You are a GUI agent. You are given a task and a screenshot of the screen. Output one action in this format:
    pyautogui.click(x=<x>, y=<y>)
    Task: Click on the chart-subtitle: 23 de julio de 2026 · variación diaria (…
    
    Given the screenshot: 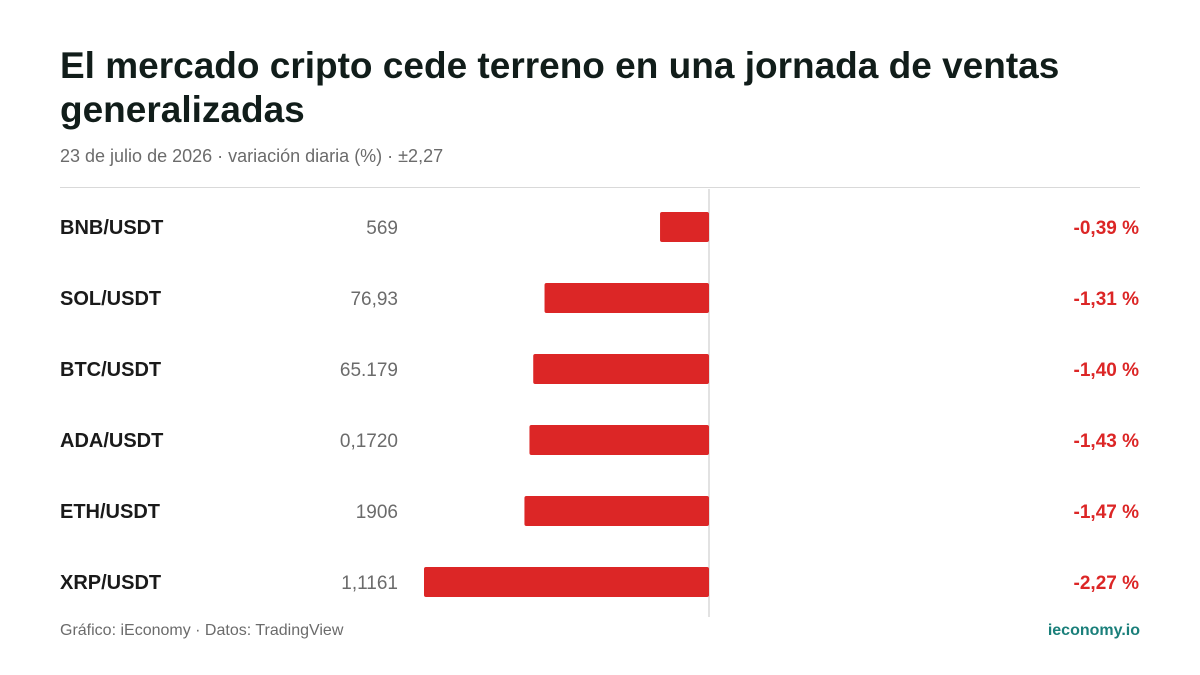 What is the action you would take?
    pyautogui.click(x=252, y=156)
    